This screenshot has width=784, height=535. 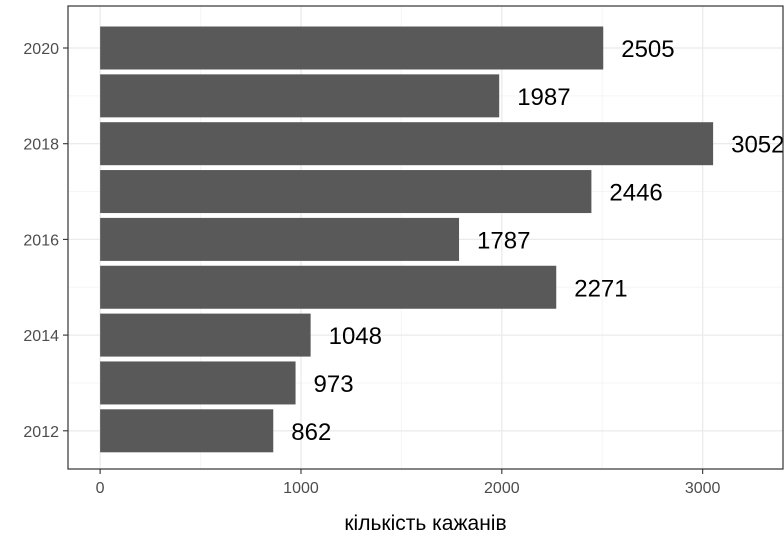 What do you see at coordinates (355, 336) in the screenshot?
I see `bar-value-label: 1048` at bounding box center [355, 336].